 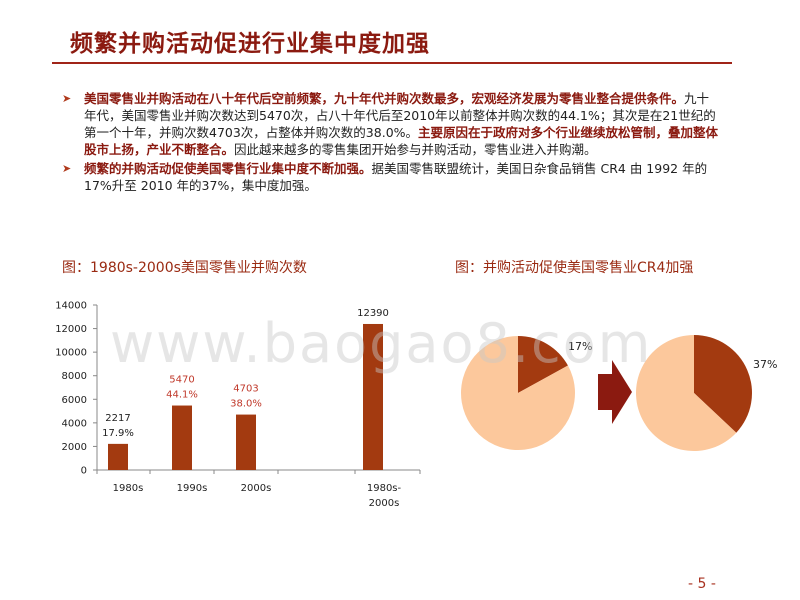 What do you see at coordinates (415, 149) in the screenshot?
I see `bullet-1-part-4: 因此越来越多的零售集团开始参与并购活动，零售业进入并购潮。` at bounding box center [415, 149].